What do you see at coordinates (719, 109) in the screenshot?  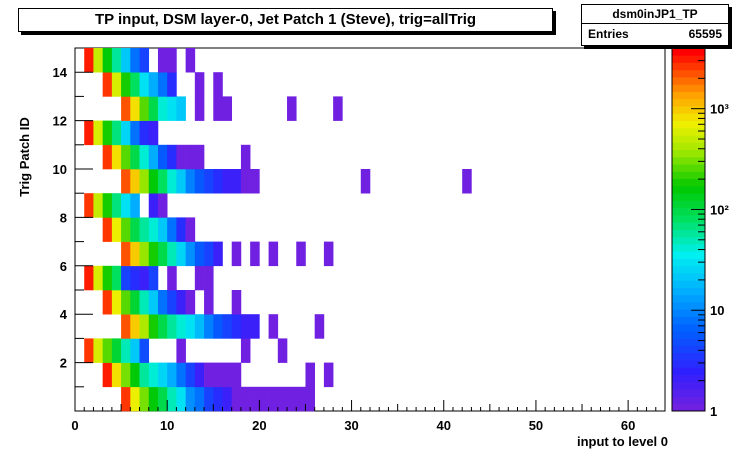 I see `palette-tick-label: 10³` at bounding box center [719, 109].